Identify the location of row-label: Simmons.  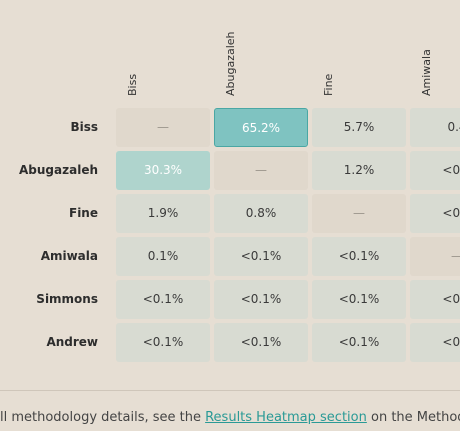
(67, 299).